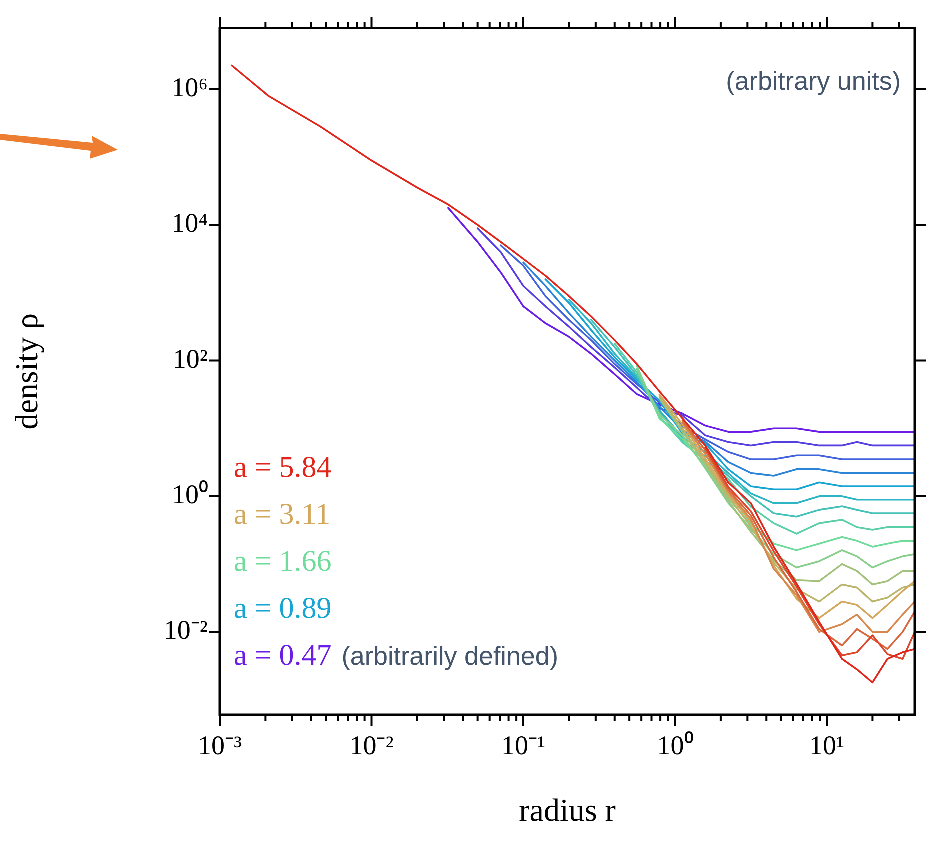 The height and width of the screenshot is (844, 933). Describe the element at coordinates (450, 656) in the screenshot. I see `annotation: (arbitrarily defined)` at that location.